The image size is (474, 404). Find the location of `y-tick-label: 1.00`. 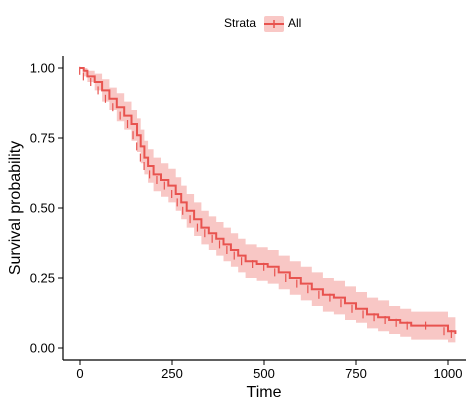

y-tick-label: 1.00 is located at coordinates (42, 68).